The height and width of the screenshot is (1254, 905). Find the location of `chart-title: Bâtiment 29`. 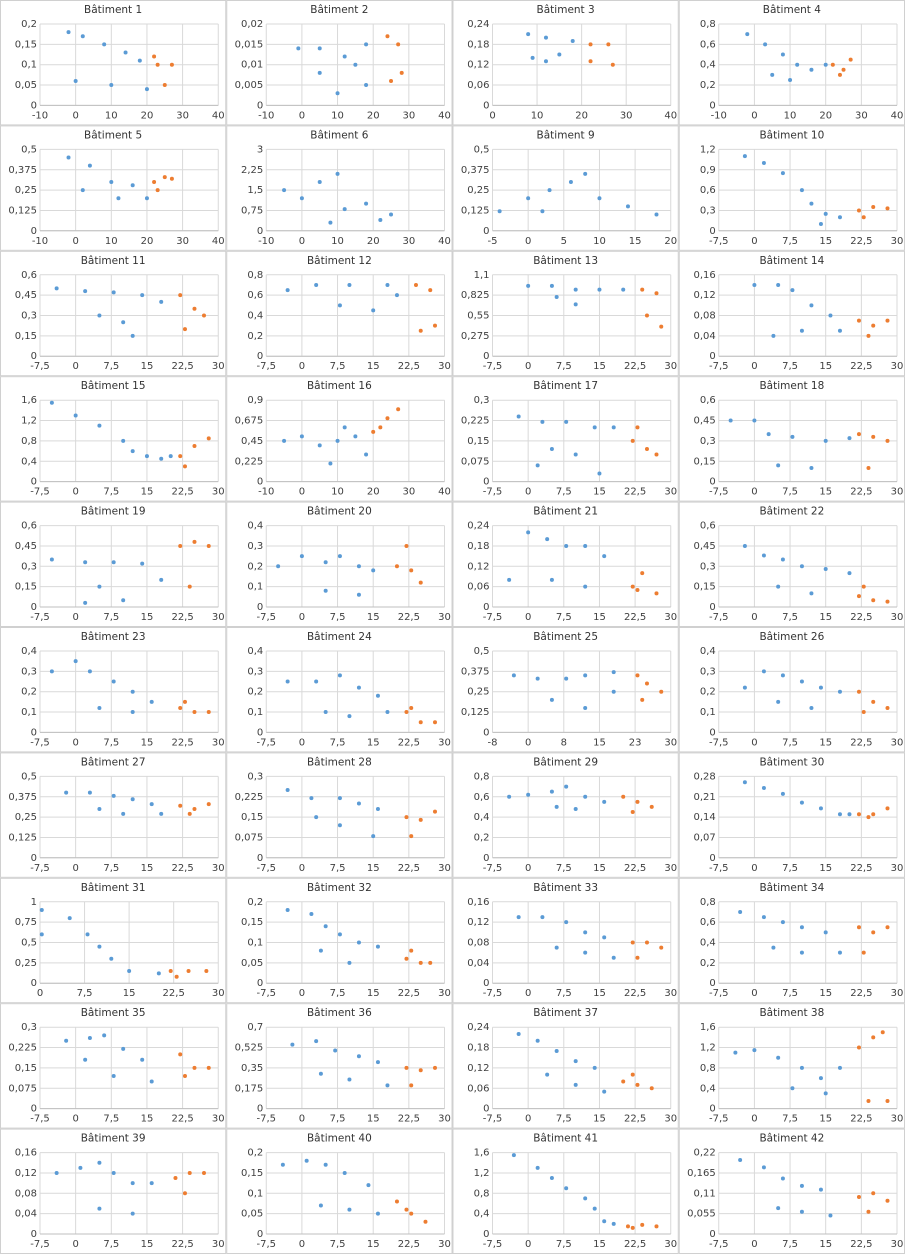

chart-title: Bâtiment 29 is located at coordinates (565, 762).